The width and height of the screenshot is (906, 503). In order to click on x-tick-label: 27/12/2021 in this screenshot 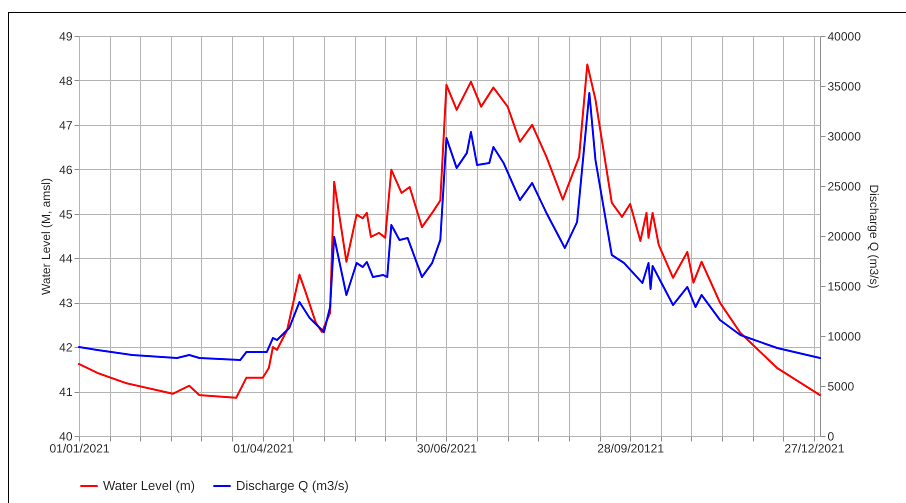, I will do `click(814, 449)`.